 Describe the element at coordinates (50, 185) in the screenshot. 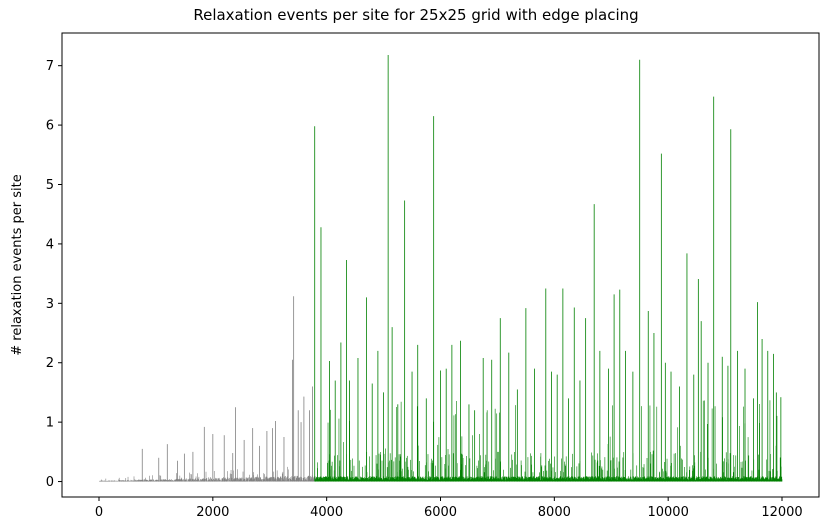

I see `y-tick-label: 5` at that location.